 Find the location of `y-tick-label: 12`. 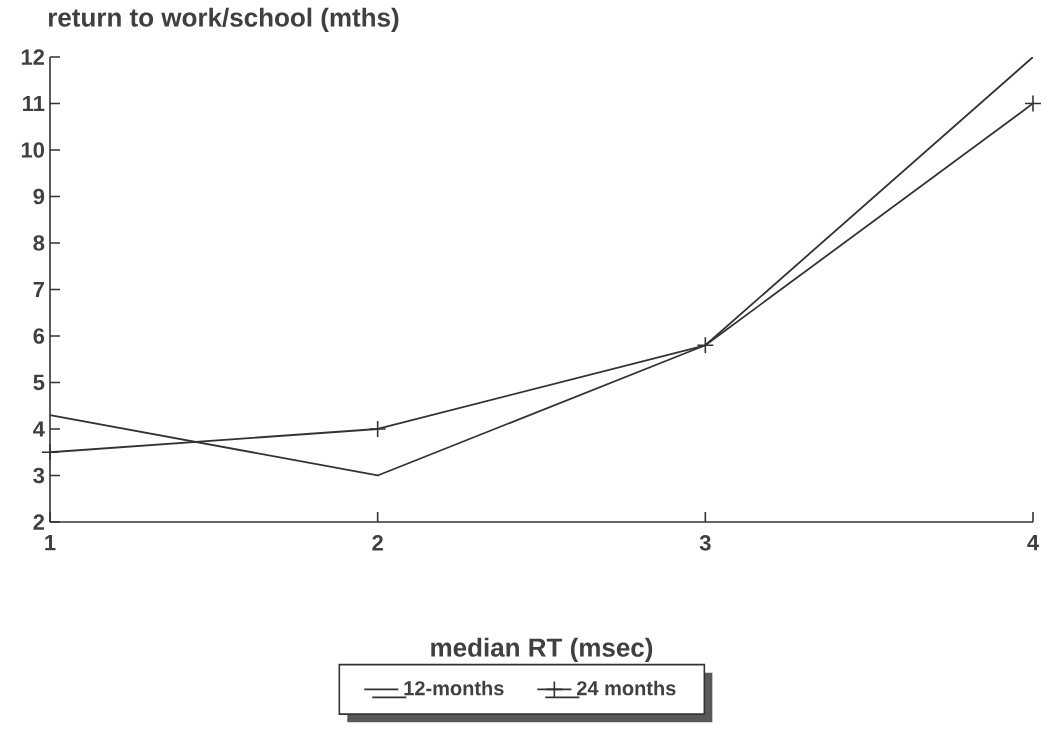

y-tick-label: 12 is located at coordinates (33, 57).